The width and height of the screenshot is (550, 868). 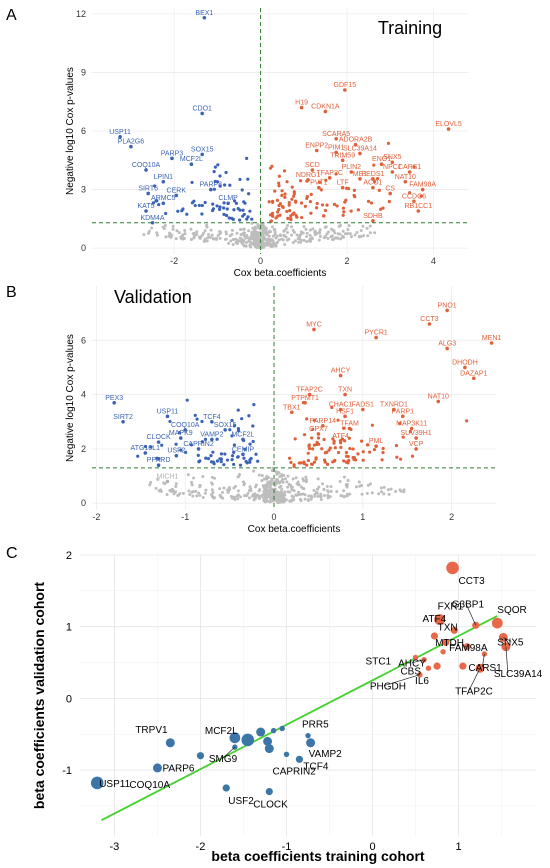 What do you see at coordinates (409, 172) in the screenshot?
I see `data-point-cars1` at bounding box center [409, 172].